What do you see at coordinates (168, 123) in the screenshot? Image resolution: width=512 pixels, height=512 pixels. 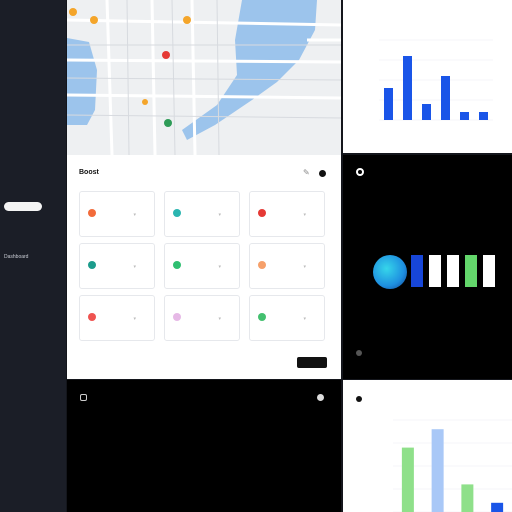 I see `map-pin-green` at bounding box center [168, 123].